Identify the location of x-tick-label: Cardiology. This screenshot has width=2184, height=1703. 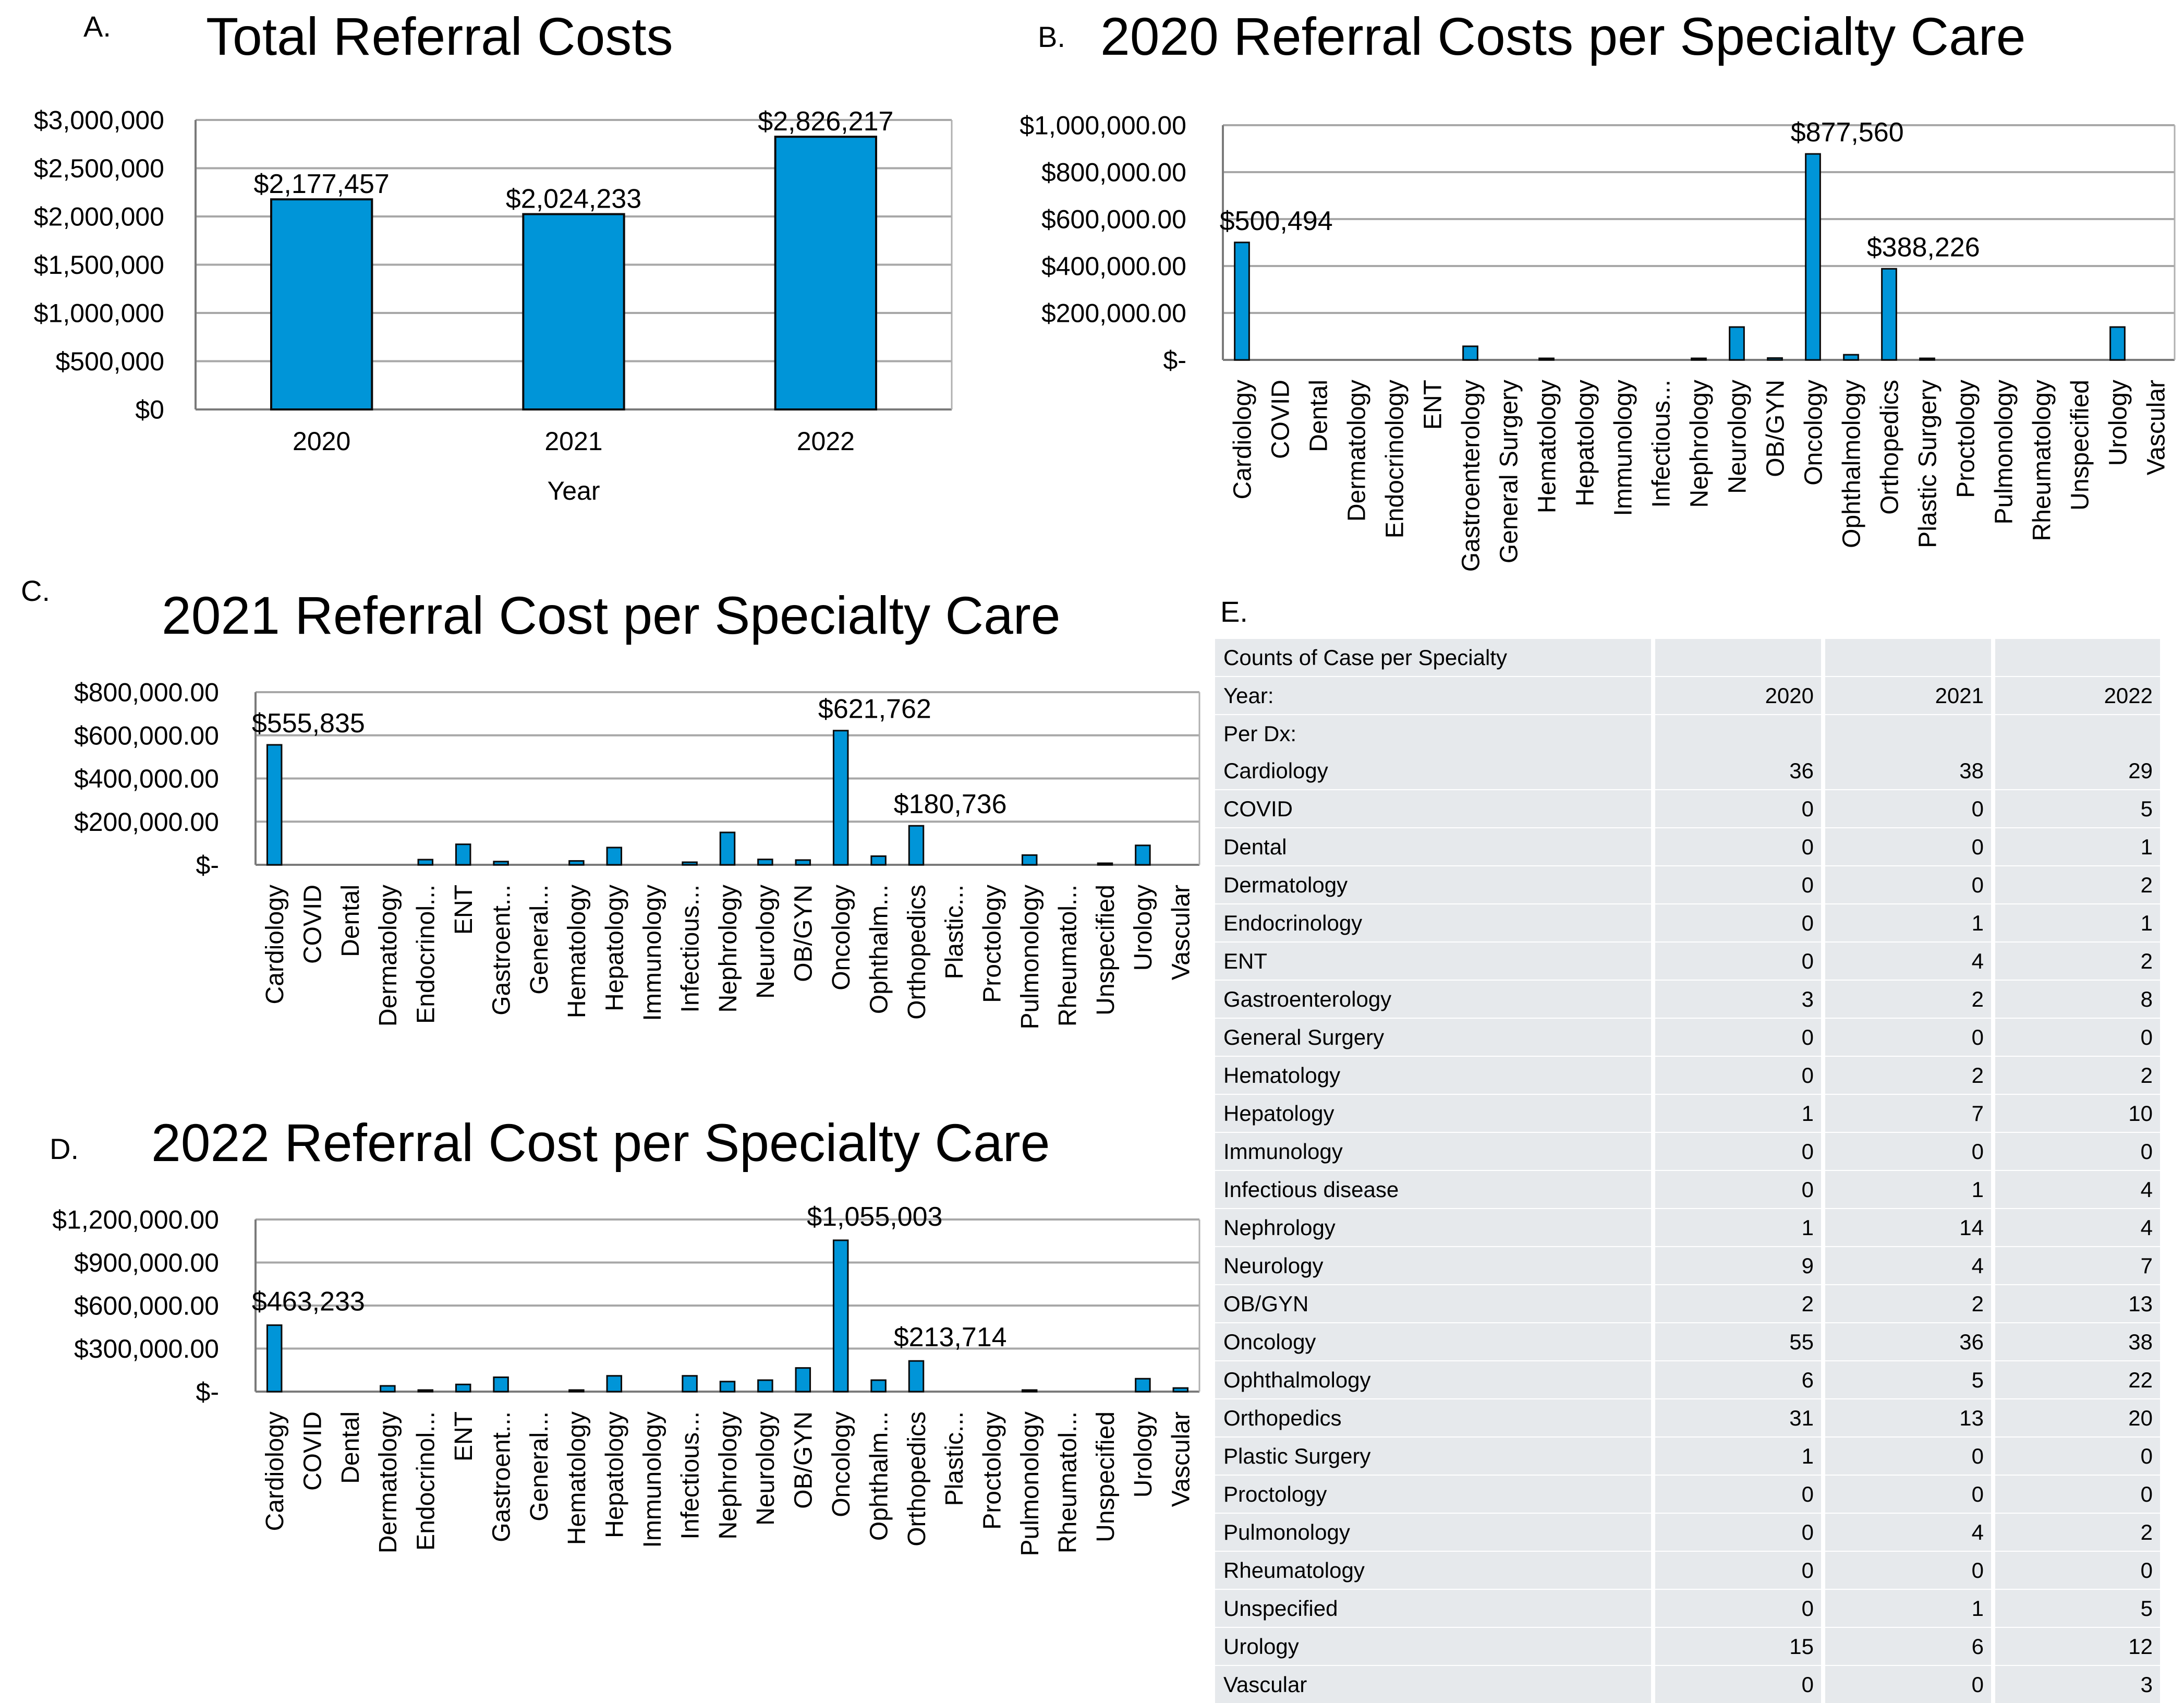
(275, 944).